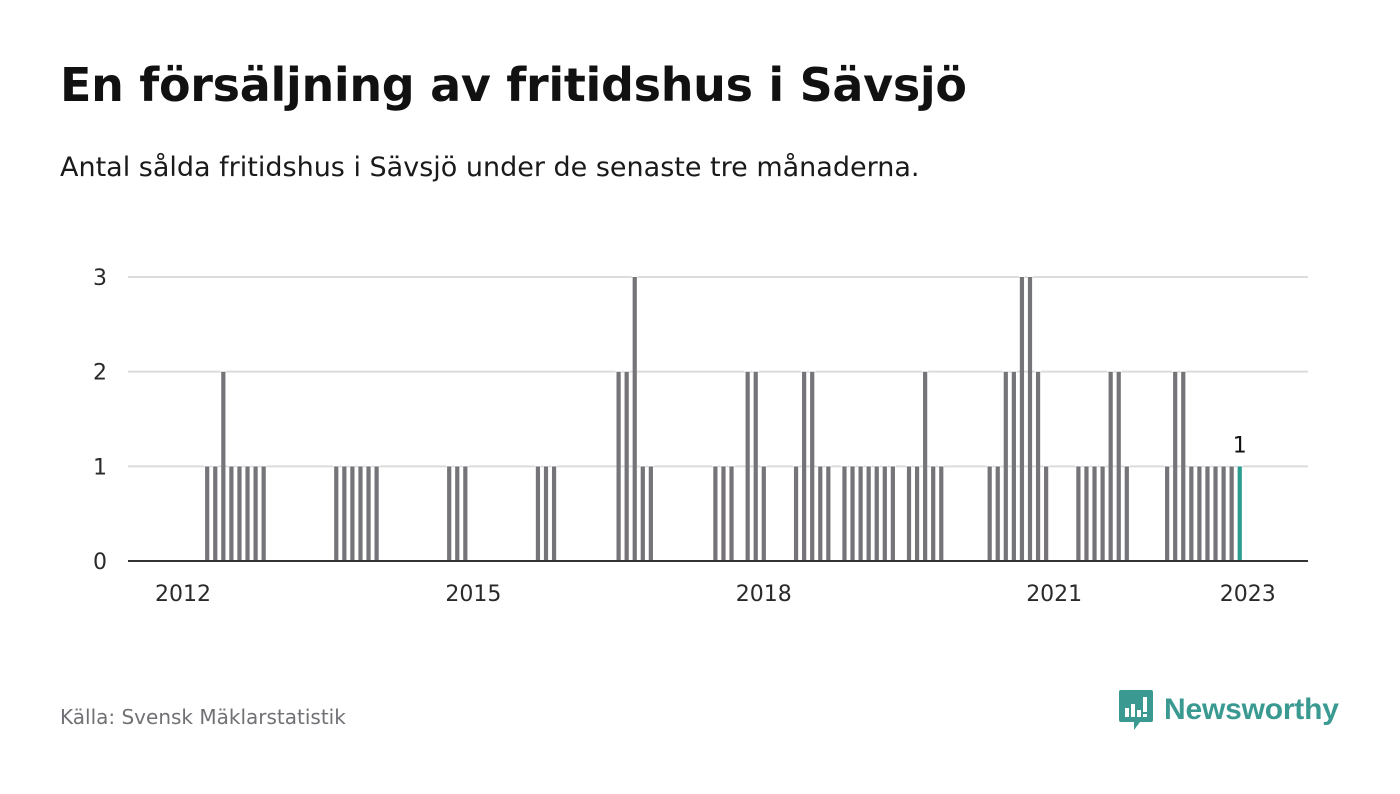  What do you see at coordinates (100, 467) in the screenshot?
I see `y-tick-label: 1` at bounding box center [100, 467].